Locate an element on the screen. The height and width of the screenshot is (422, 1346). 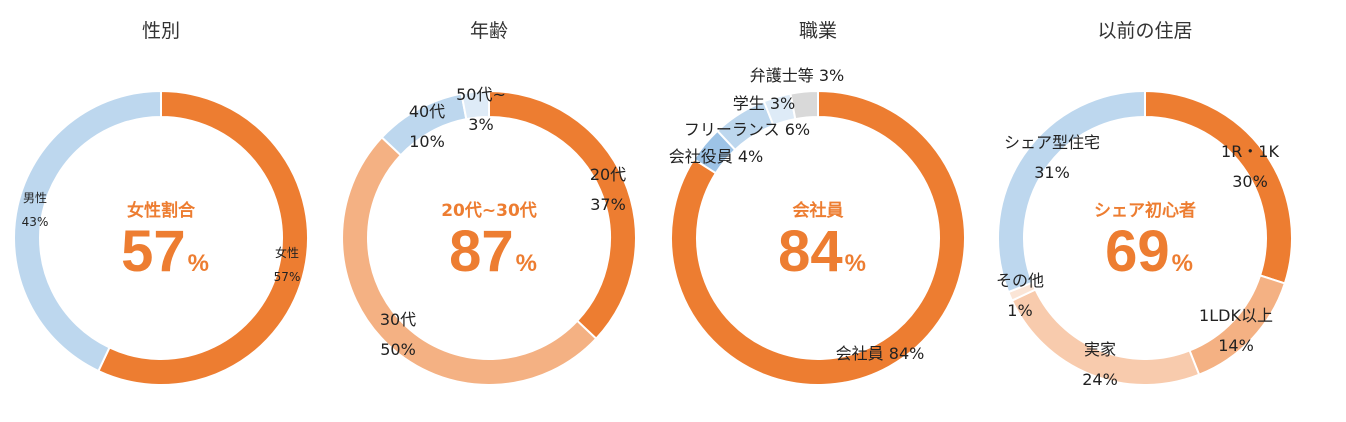
center-number: 87 is located at coordinates (481, 251).